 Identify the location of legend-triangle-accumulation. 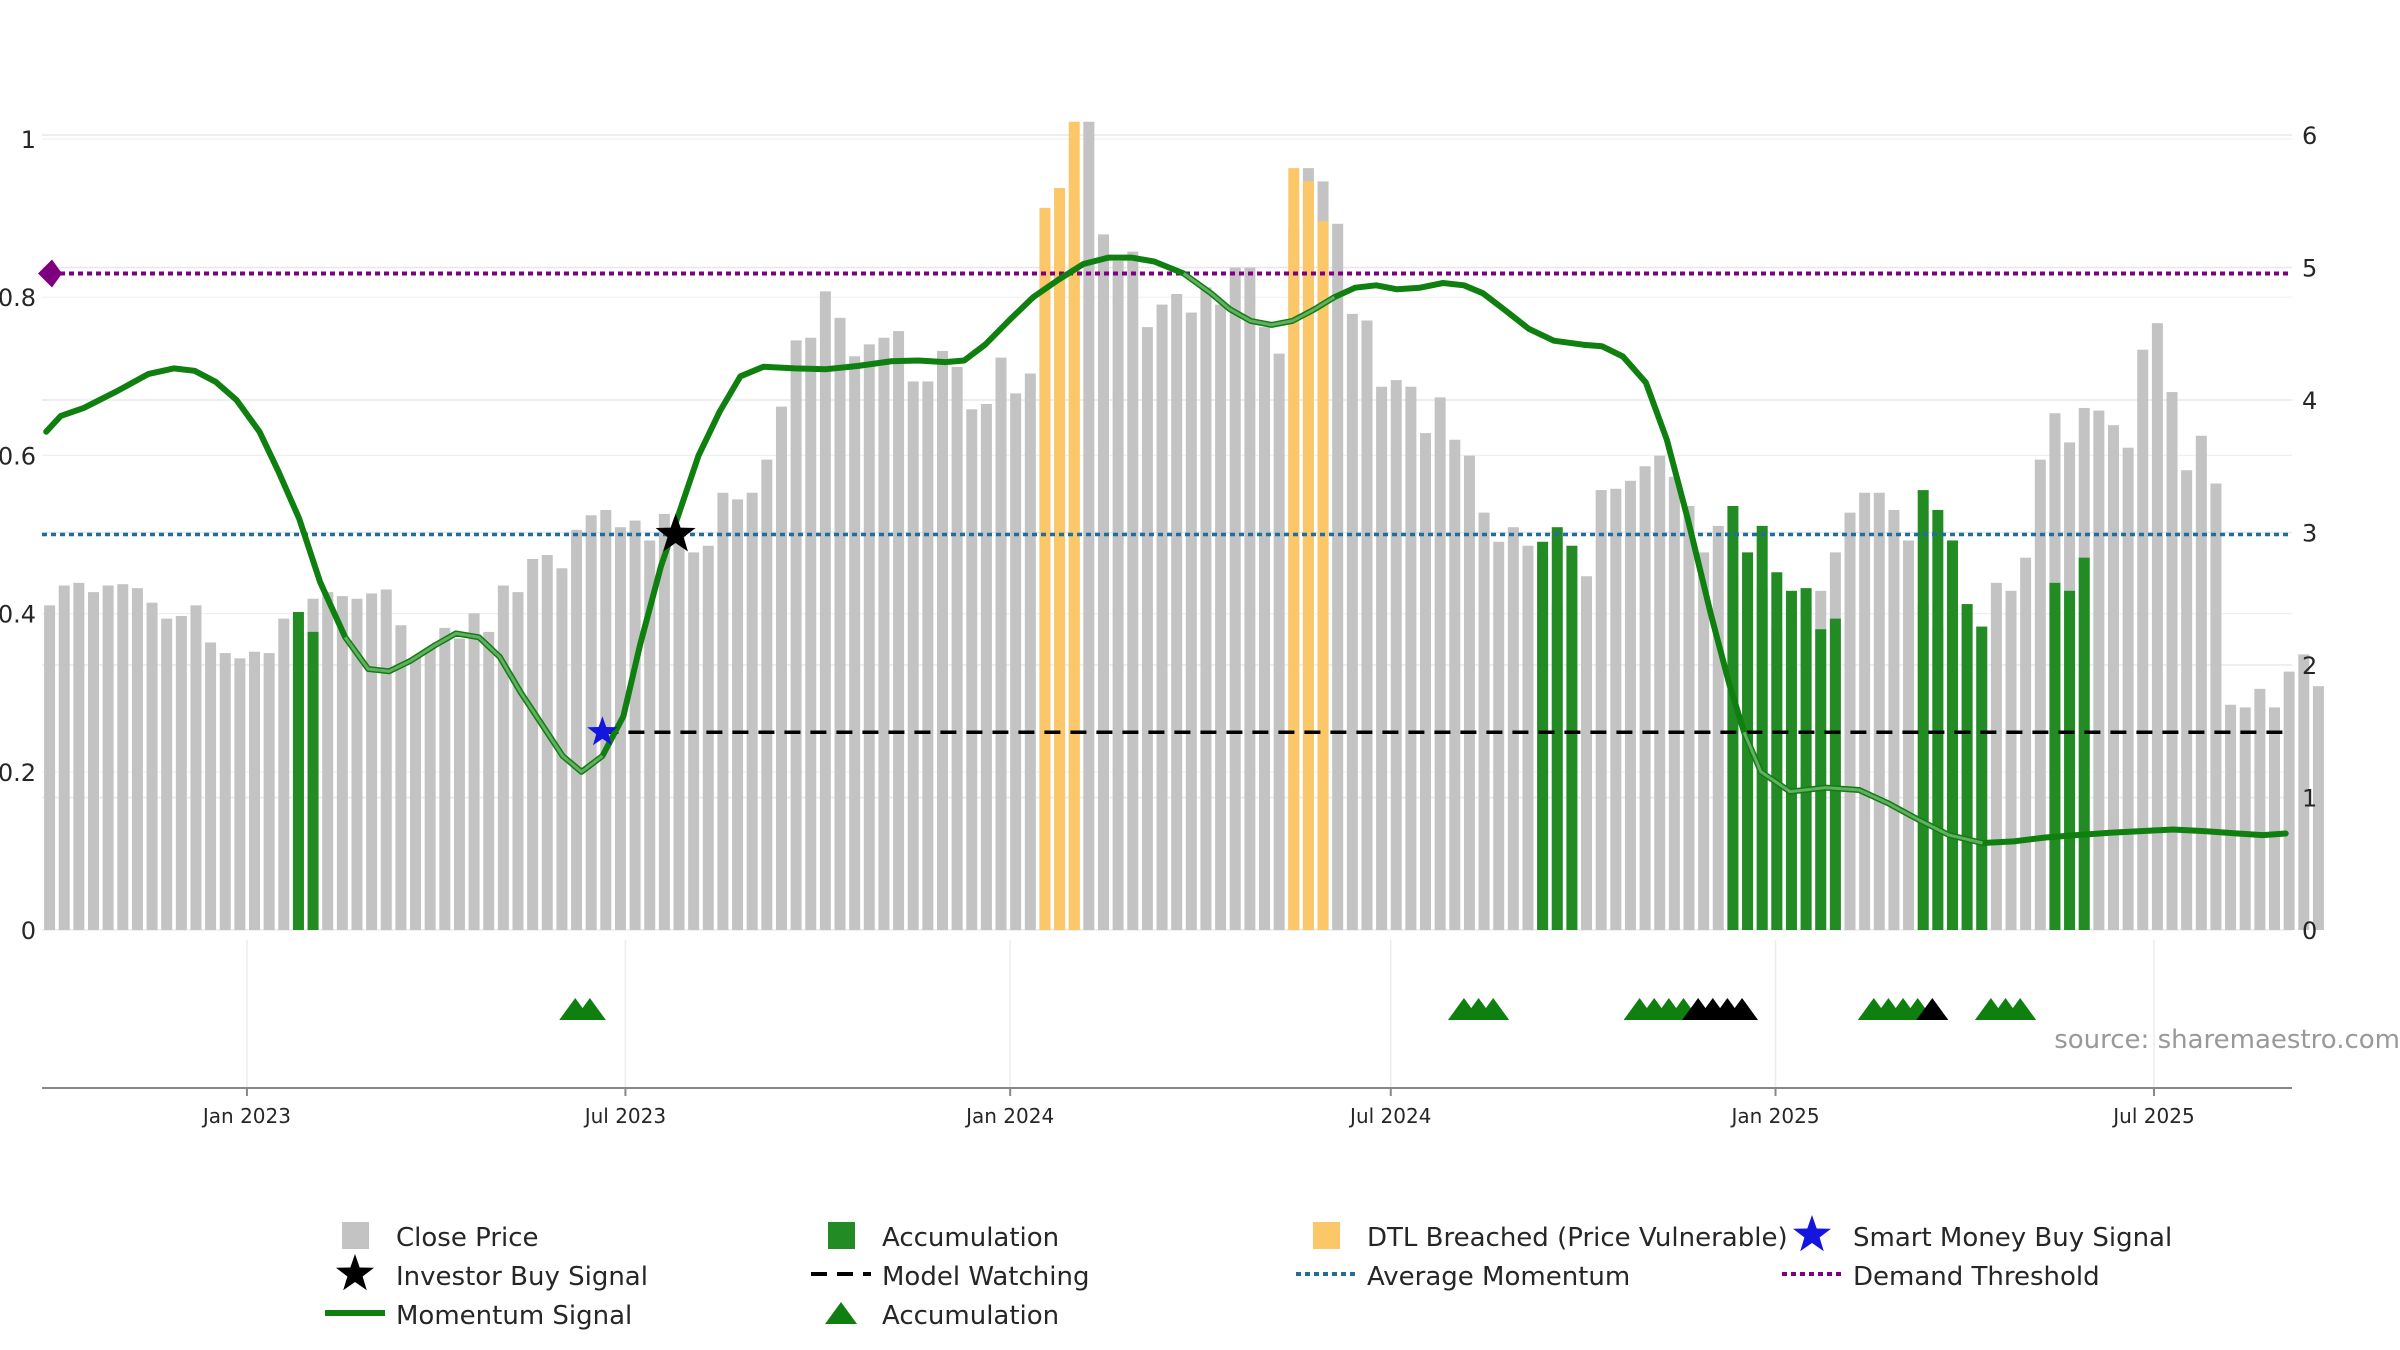
(841, 1313).